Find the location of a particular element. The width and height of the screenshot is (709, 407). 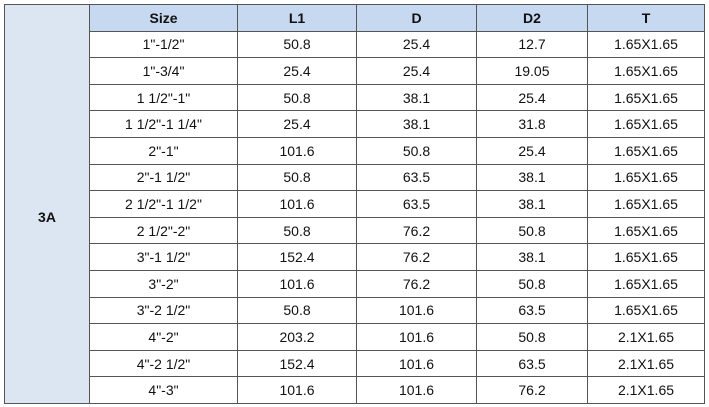

table-cell: 3"-1 1/2" is located at coordinates (163, 257).